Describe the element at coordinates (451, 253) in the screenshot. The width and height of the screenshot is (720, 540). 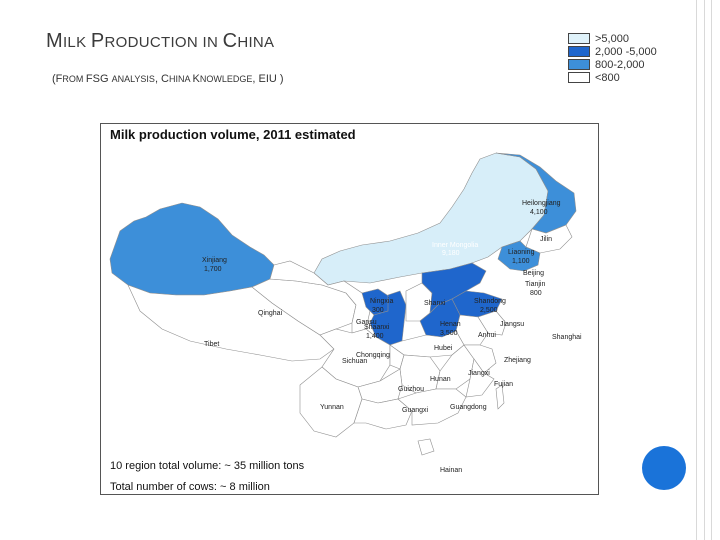
I see `value-inner-mongolia: 9,180` at that location.